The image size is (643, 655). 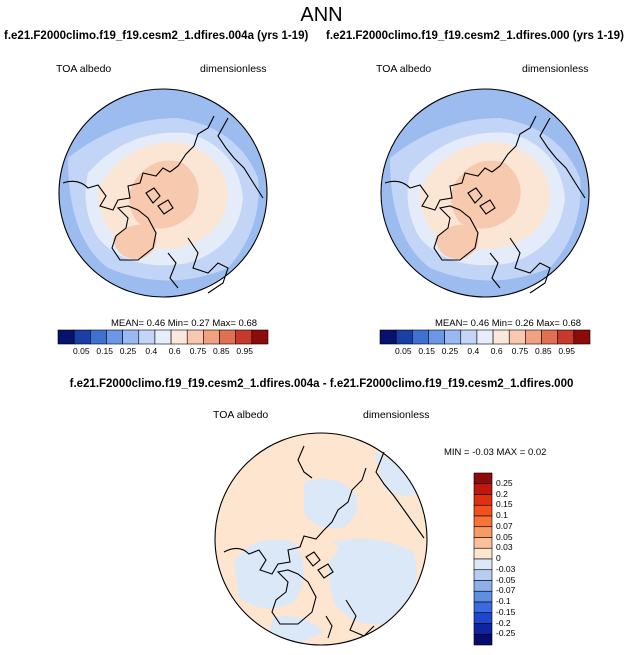 I want to click on panel-2-polar-map, so click(x=485, y=193).